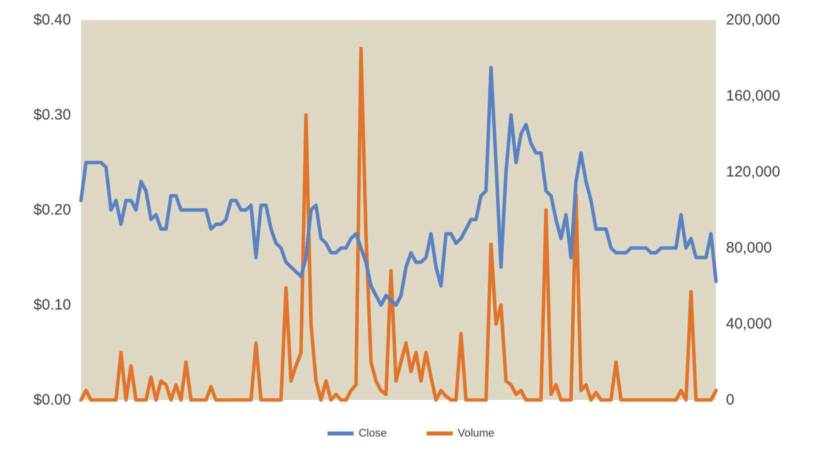 This screenshot has width=822, height=458. Describe the element at coordinates (52, 210) in the screenshot. I see `y-tick-label: $0.20` at that location.